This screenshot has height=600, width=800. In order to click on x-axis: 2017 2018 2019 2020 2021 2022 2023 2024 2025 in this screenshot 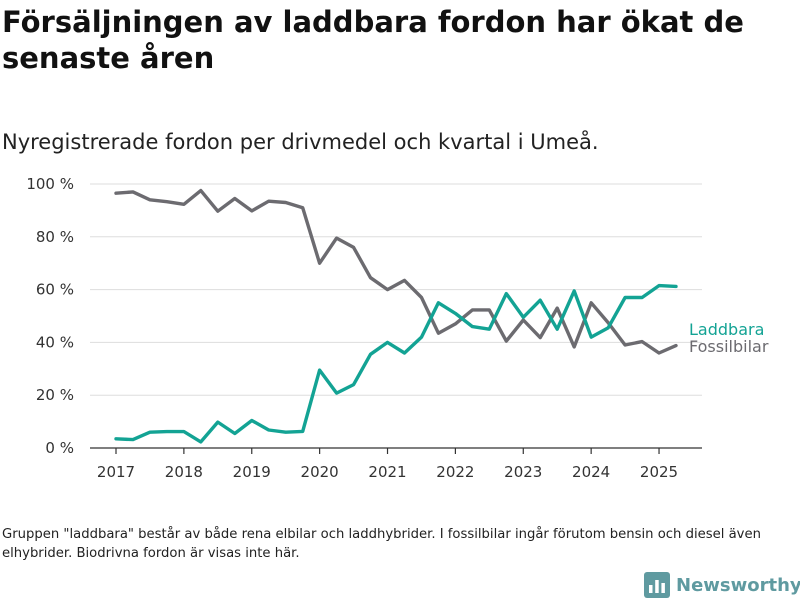, I will do `click(396, 464)`.